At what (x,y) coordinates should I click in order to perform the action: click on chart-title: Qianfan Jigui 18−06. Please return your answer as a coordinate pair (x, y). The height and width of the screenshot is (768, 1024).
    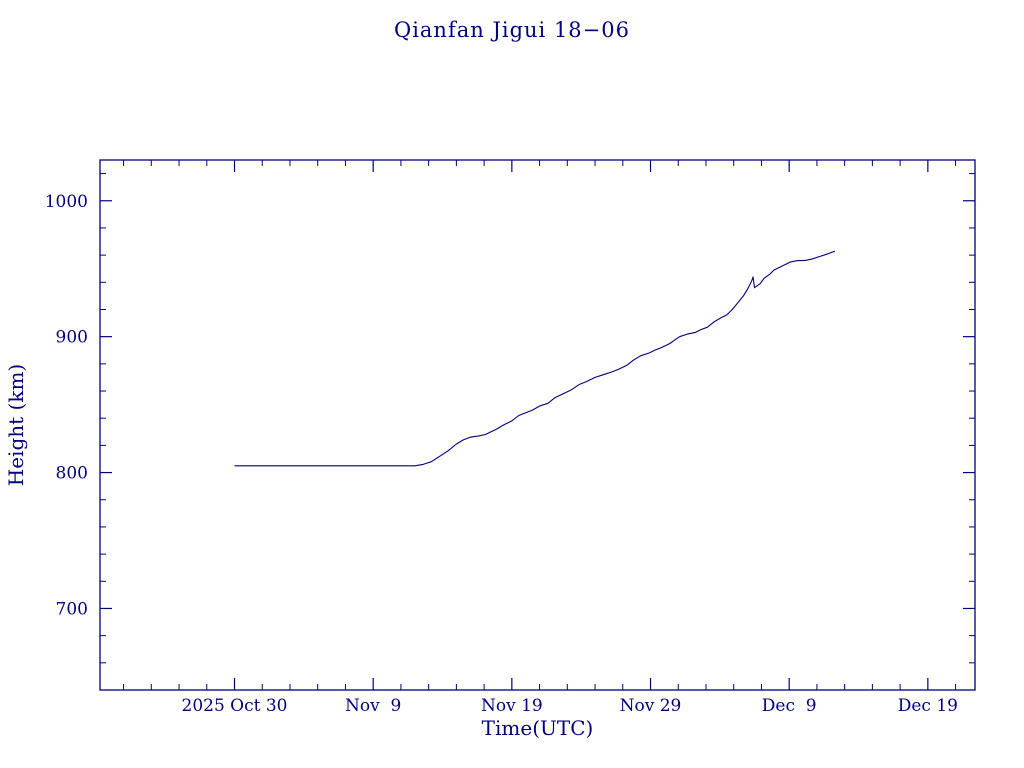
    Looking at the image, I should click on (511, 30).